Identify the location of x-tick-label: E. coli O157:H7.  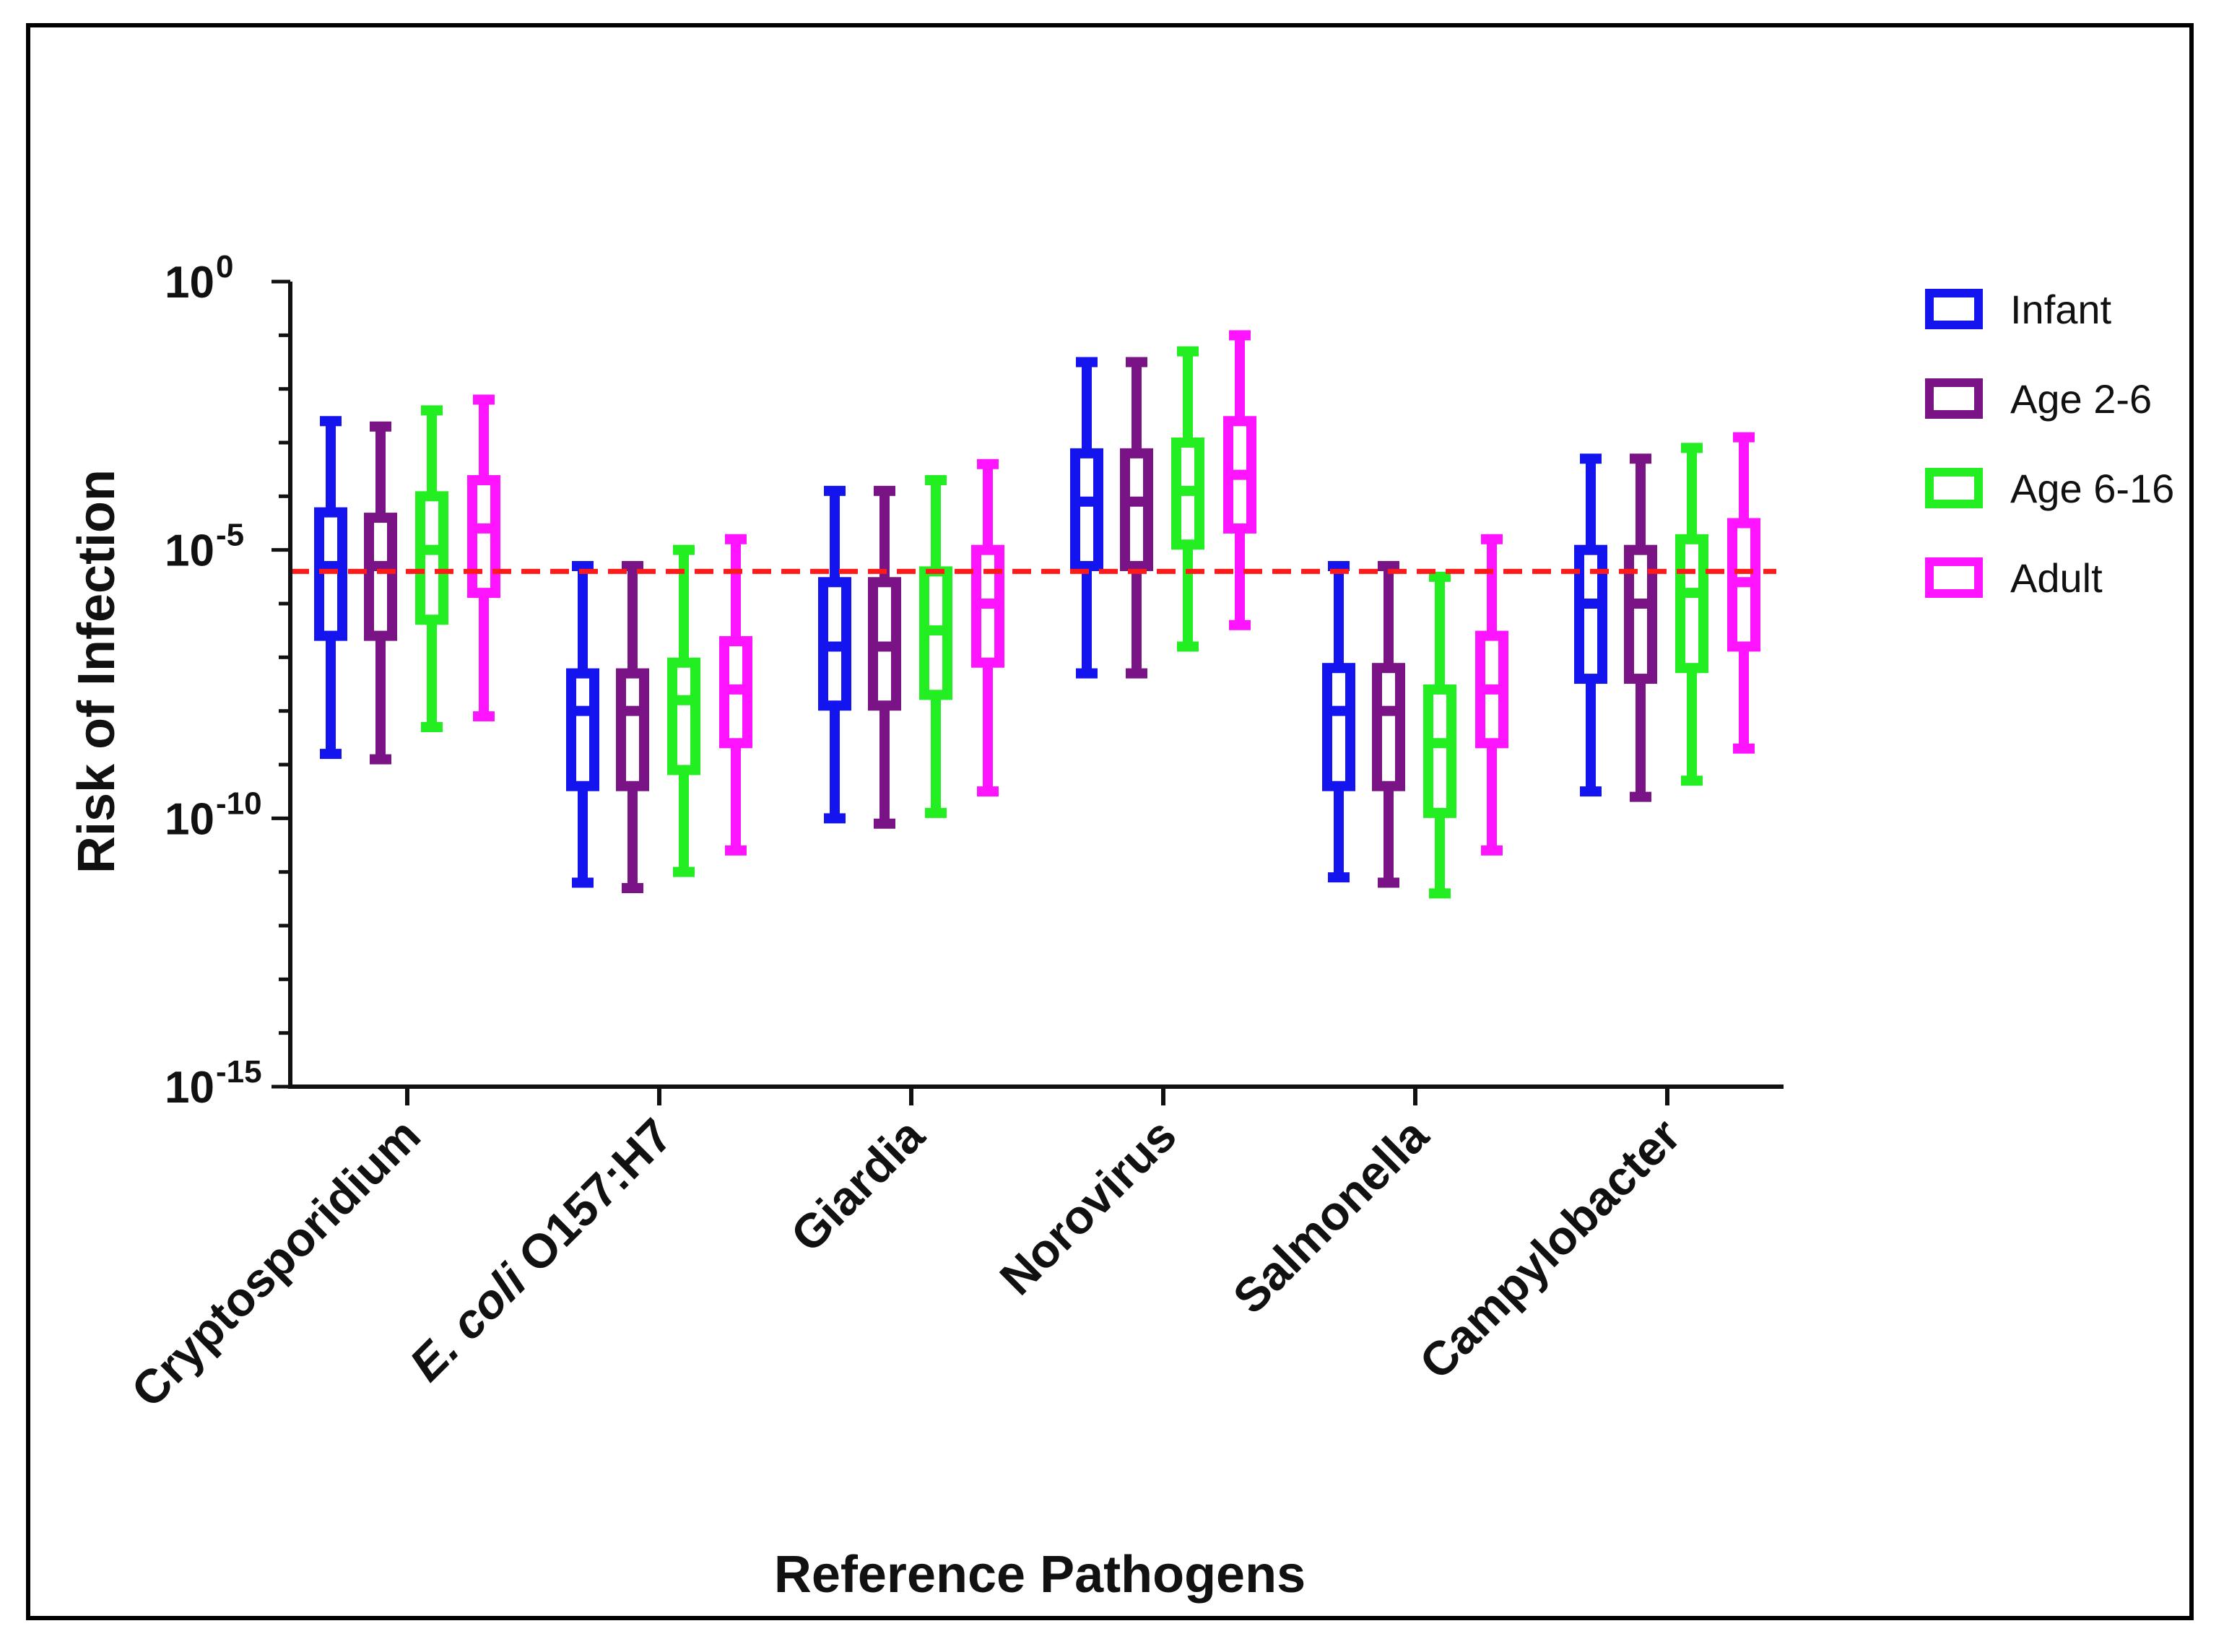
(541, 1249).